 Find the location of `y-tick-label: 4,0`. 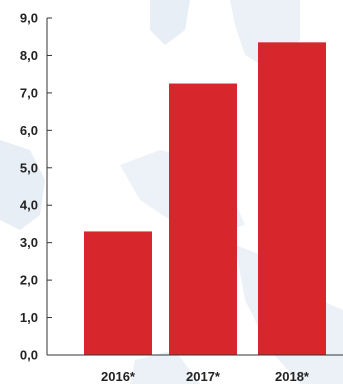

y-tick-label: 4,0 is located at coordinates (29, 205).